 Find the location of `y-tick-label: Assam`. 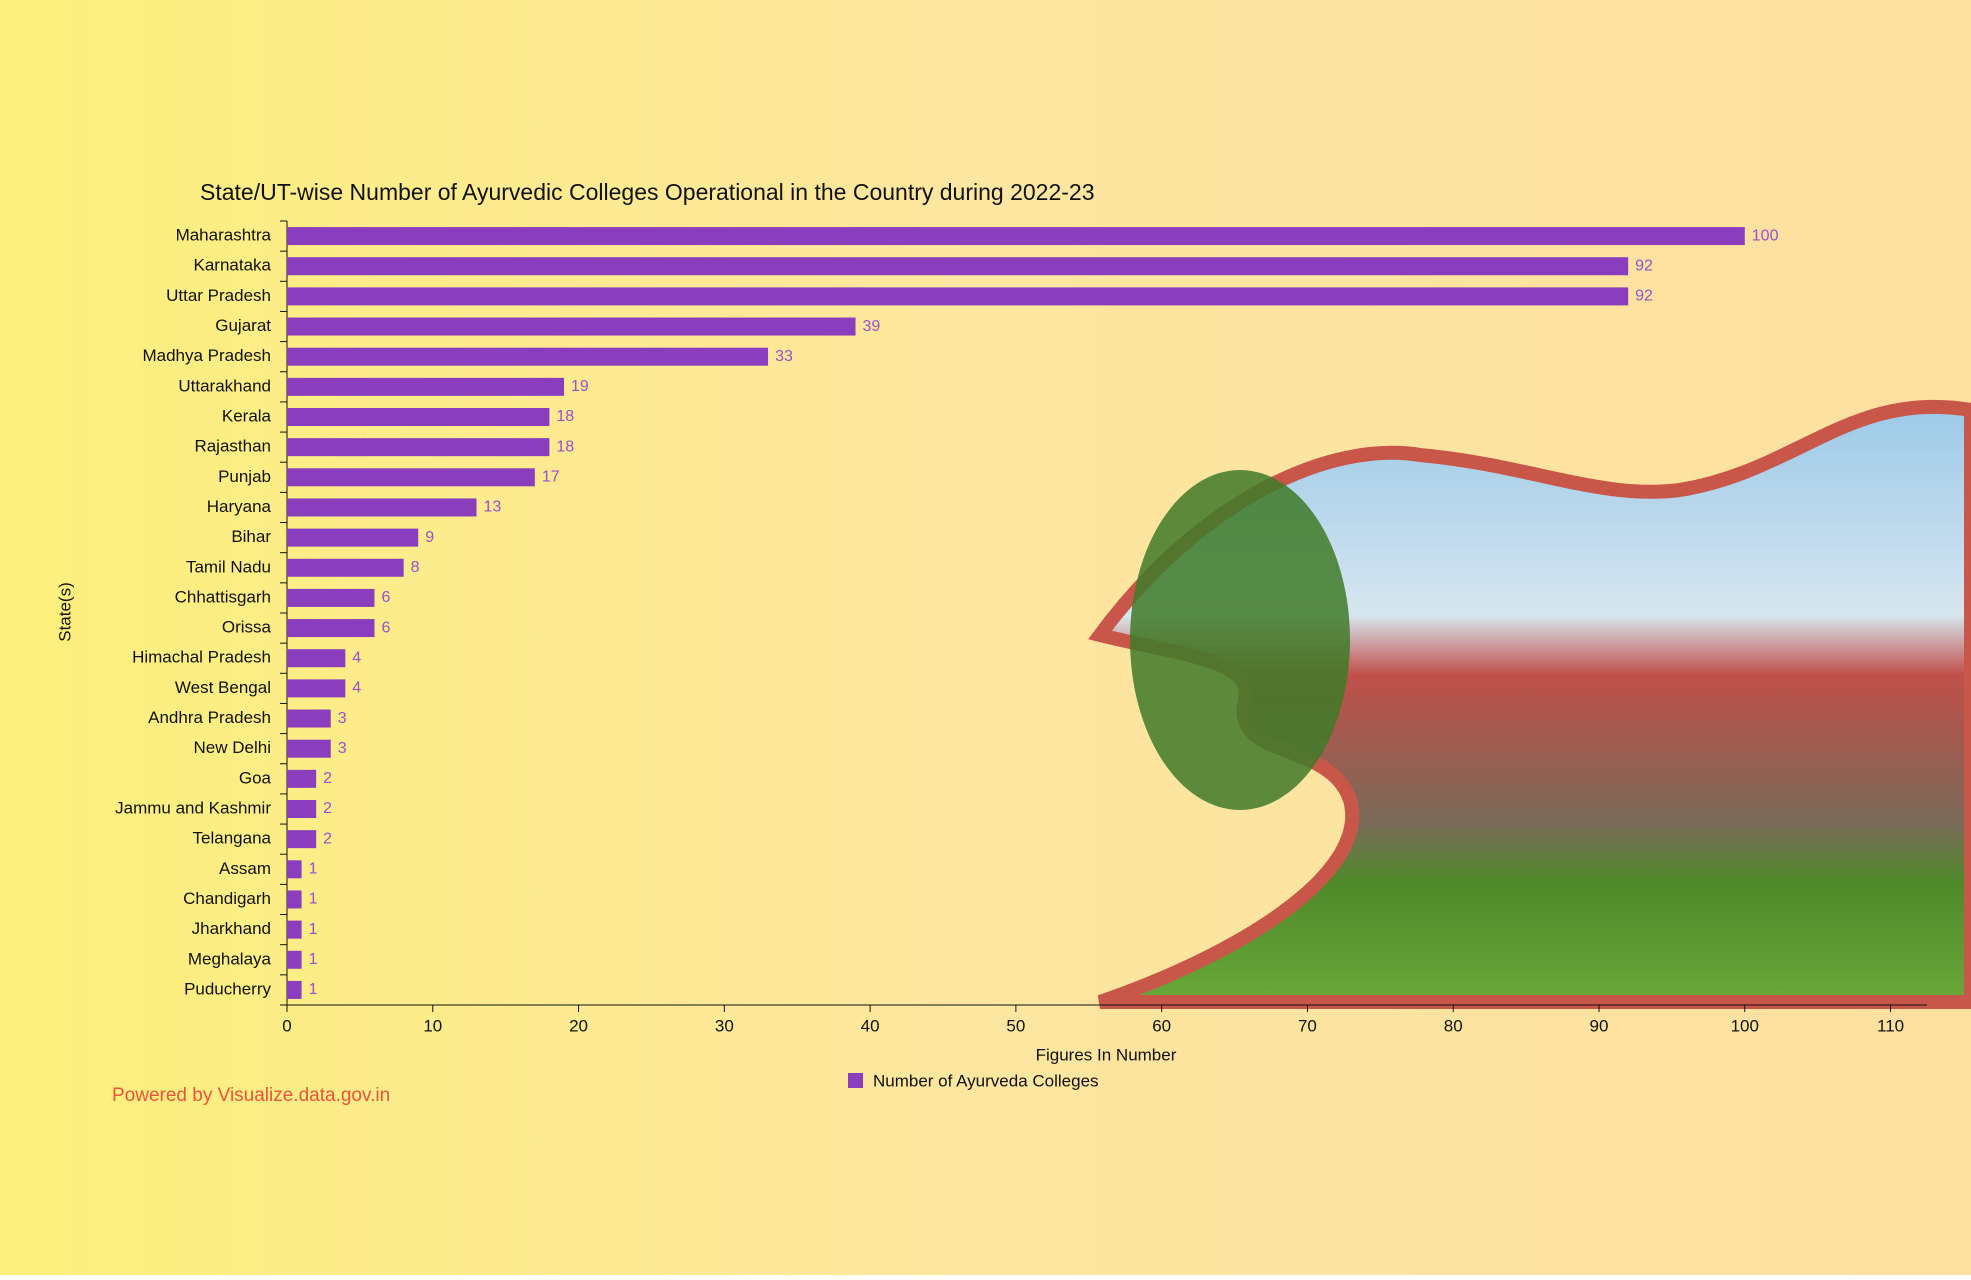

y-tick-label: Assam is located at coordinates (245, 868).